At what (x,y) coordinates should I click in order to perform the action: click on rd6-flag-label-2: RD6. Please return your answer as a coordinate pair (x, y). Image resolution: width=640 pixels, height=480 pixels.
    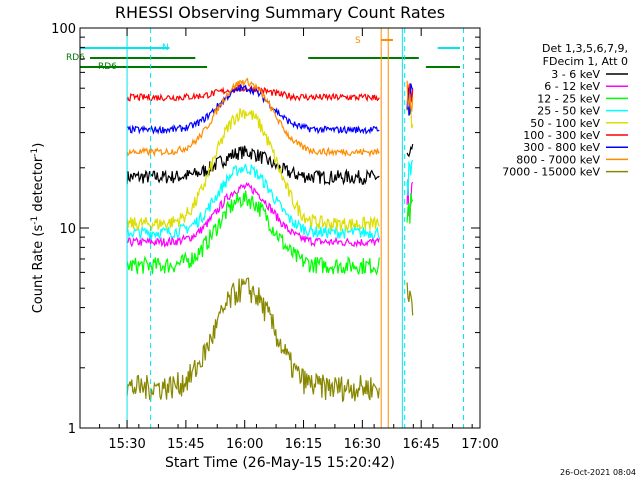
    Looking at the image, I should click on (107, 67).